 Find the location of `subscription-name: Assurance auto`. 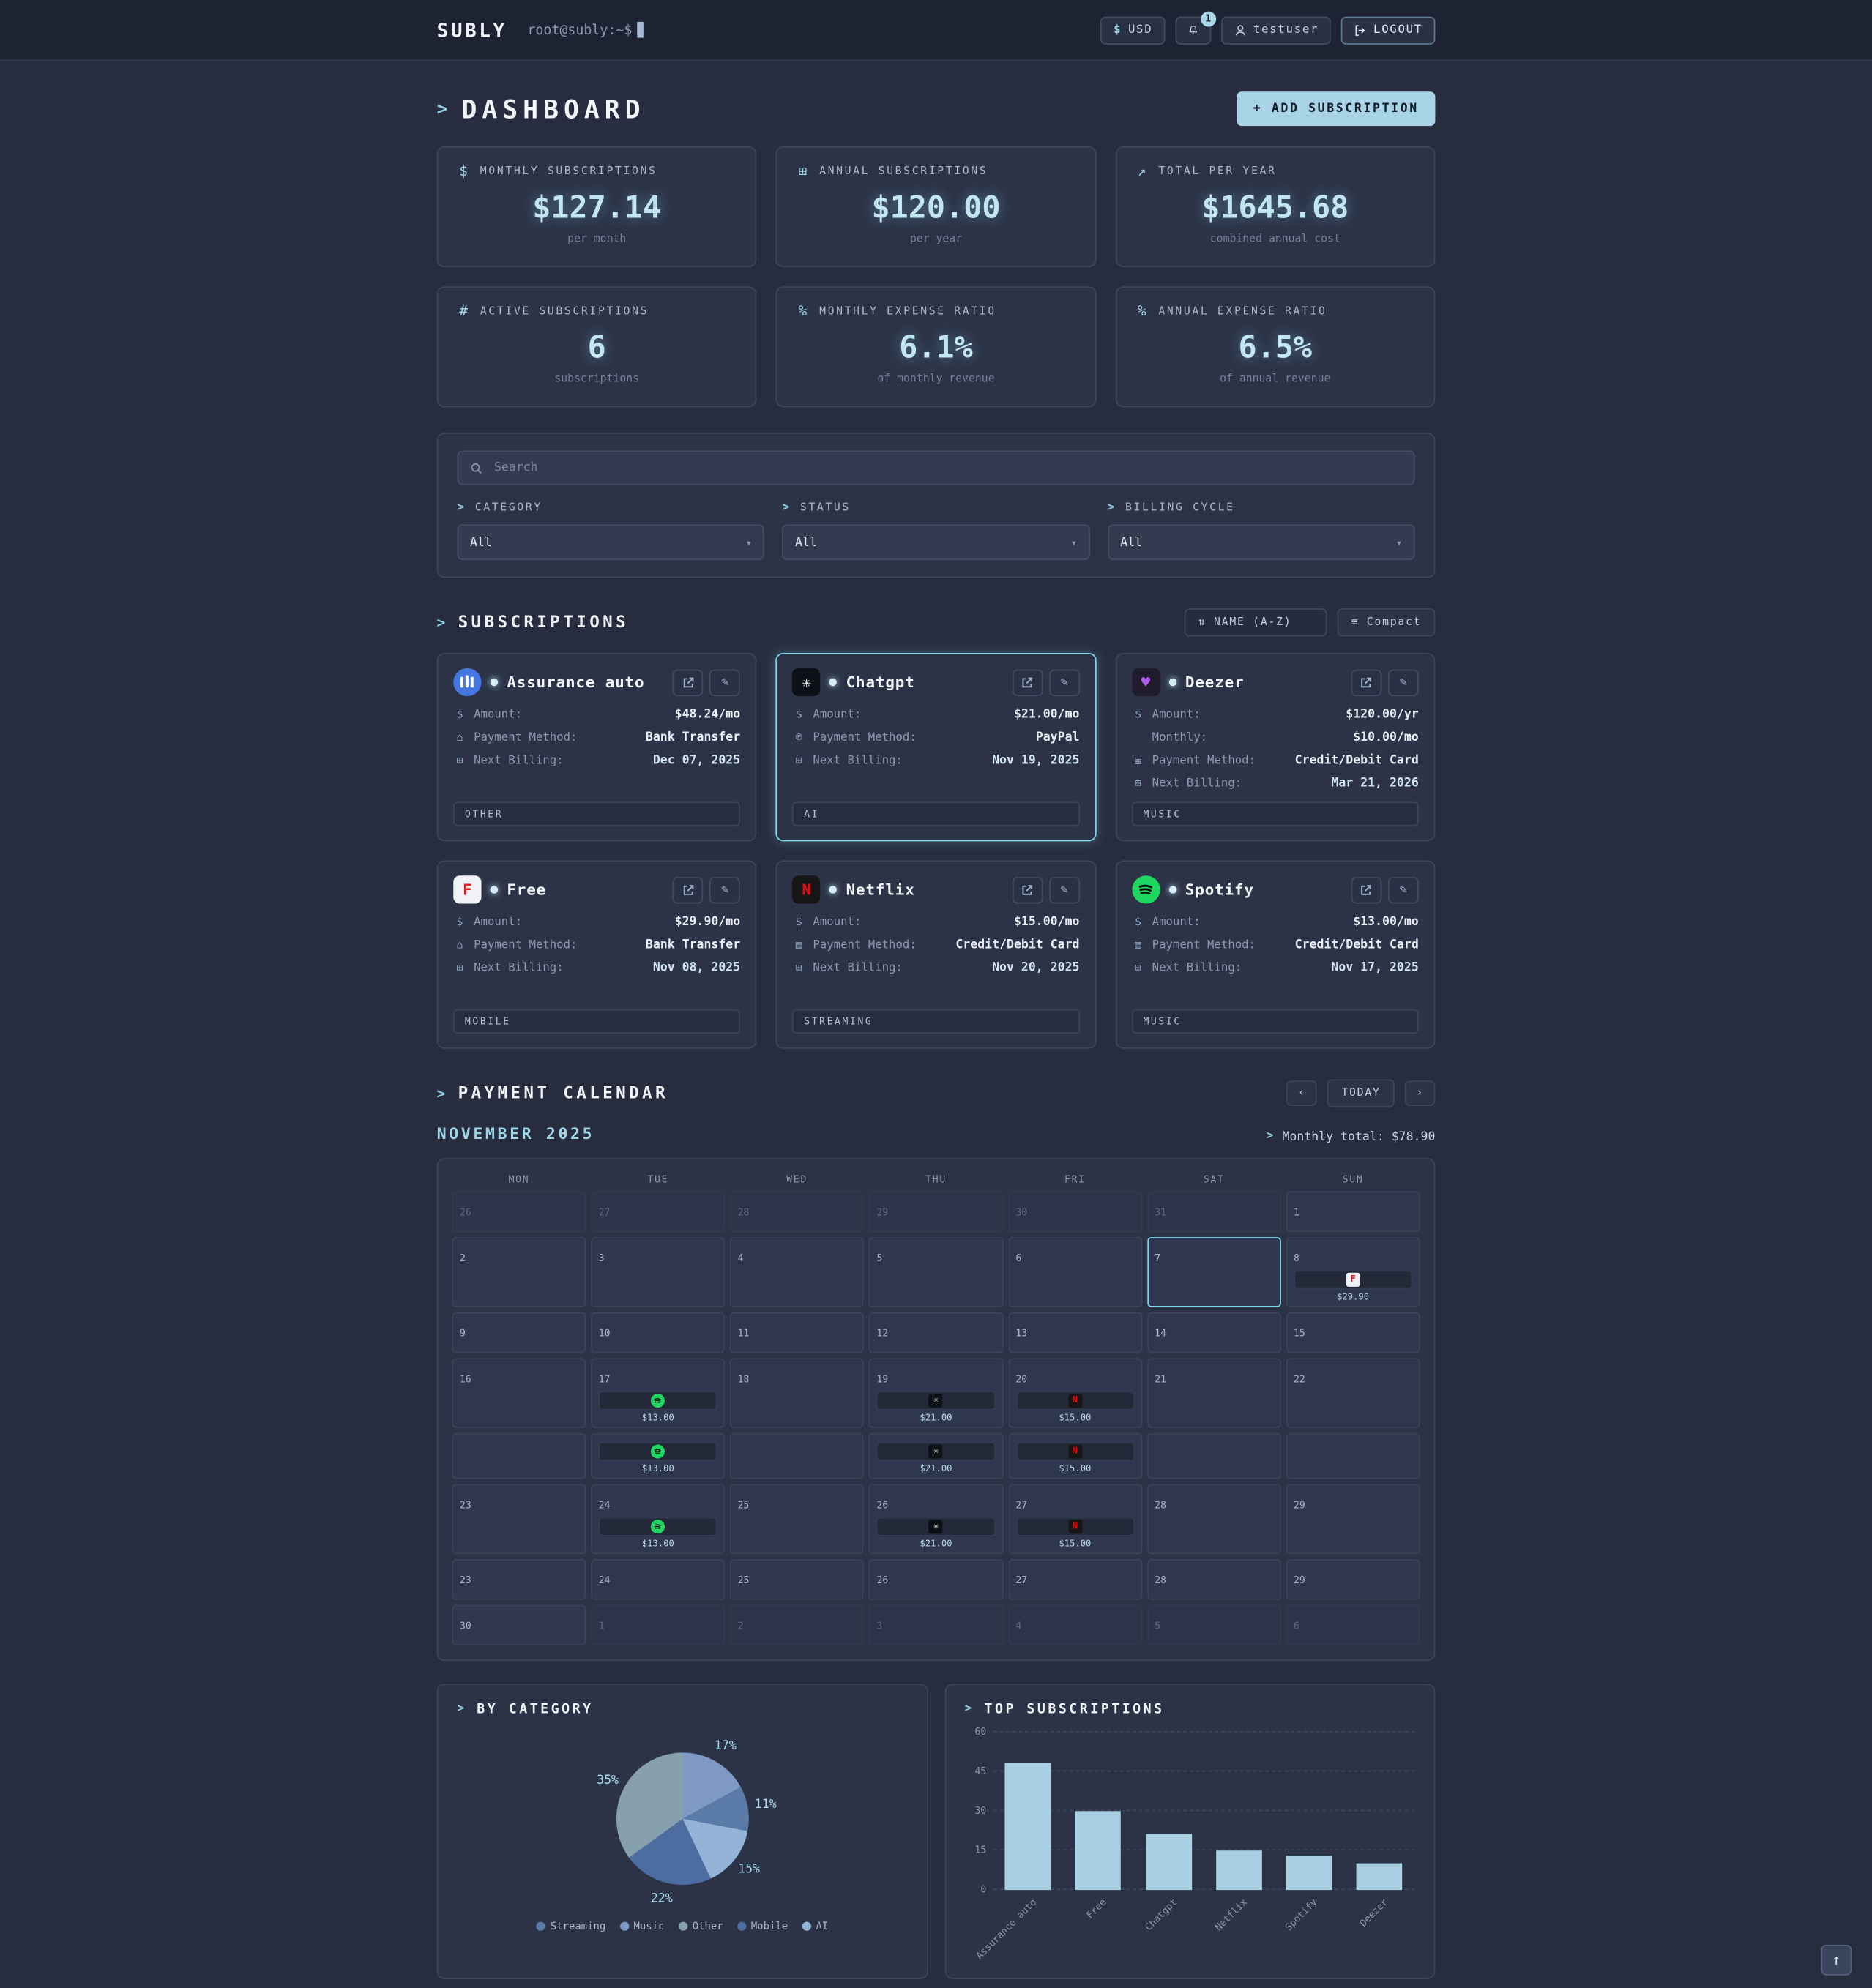

subscription-name: Assurance auto is located at coordinates (576, 682).